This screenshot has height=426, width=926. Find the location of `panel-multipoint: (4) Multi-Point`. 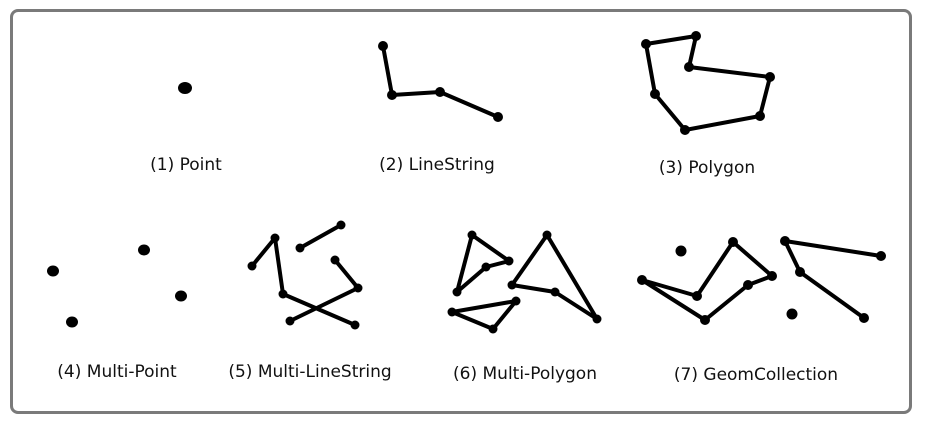

panel-multipoint: (4) Multi-Point is located at coordinates (117, 313).